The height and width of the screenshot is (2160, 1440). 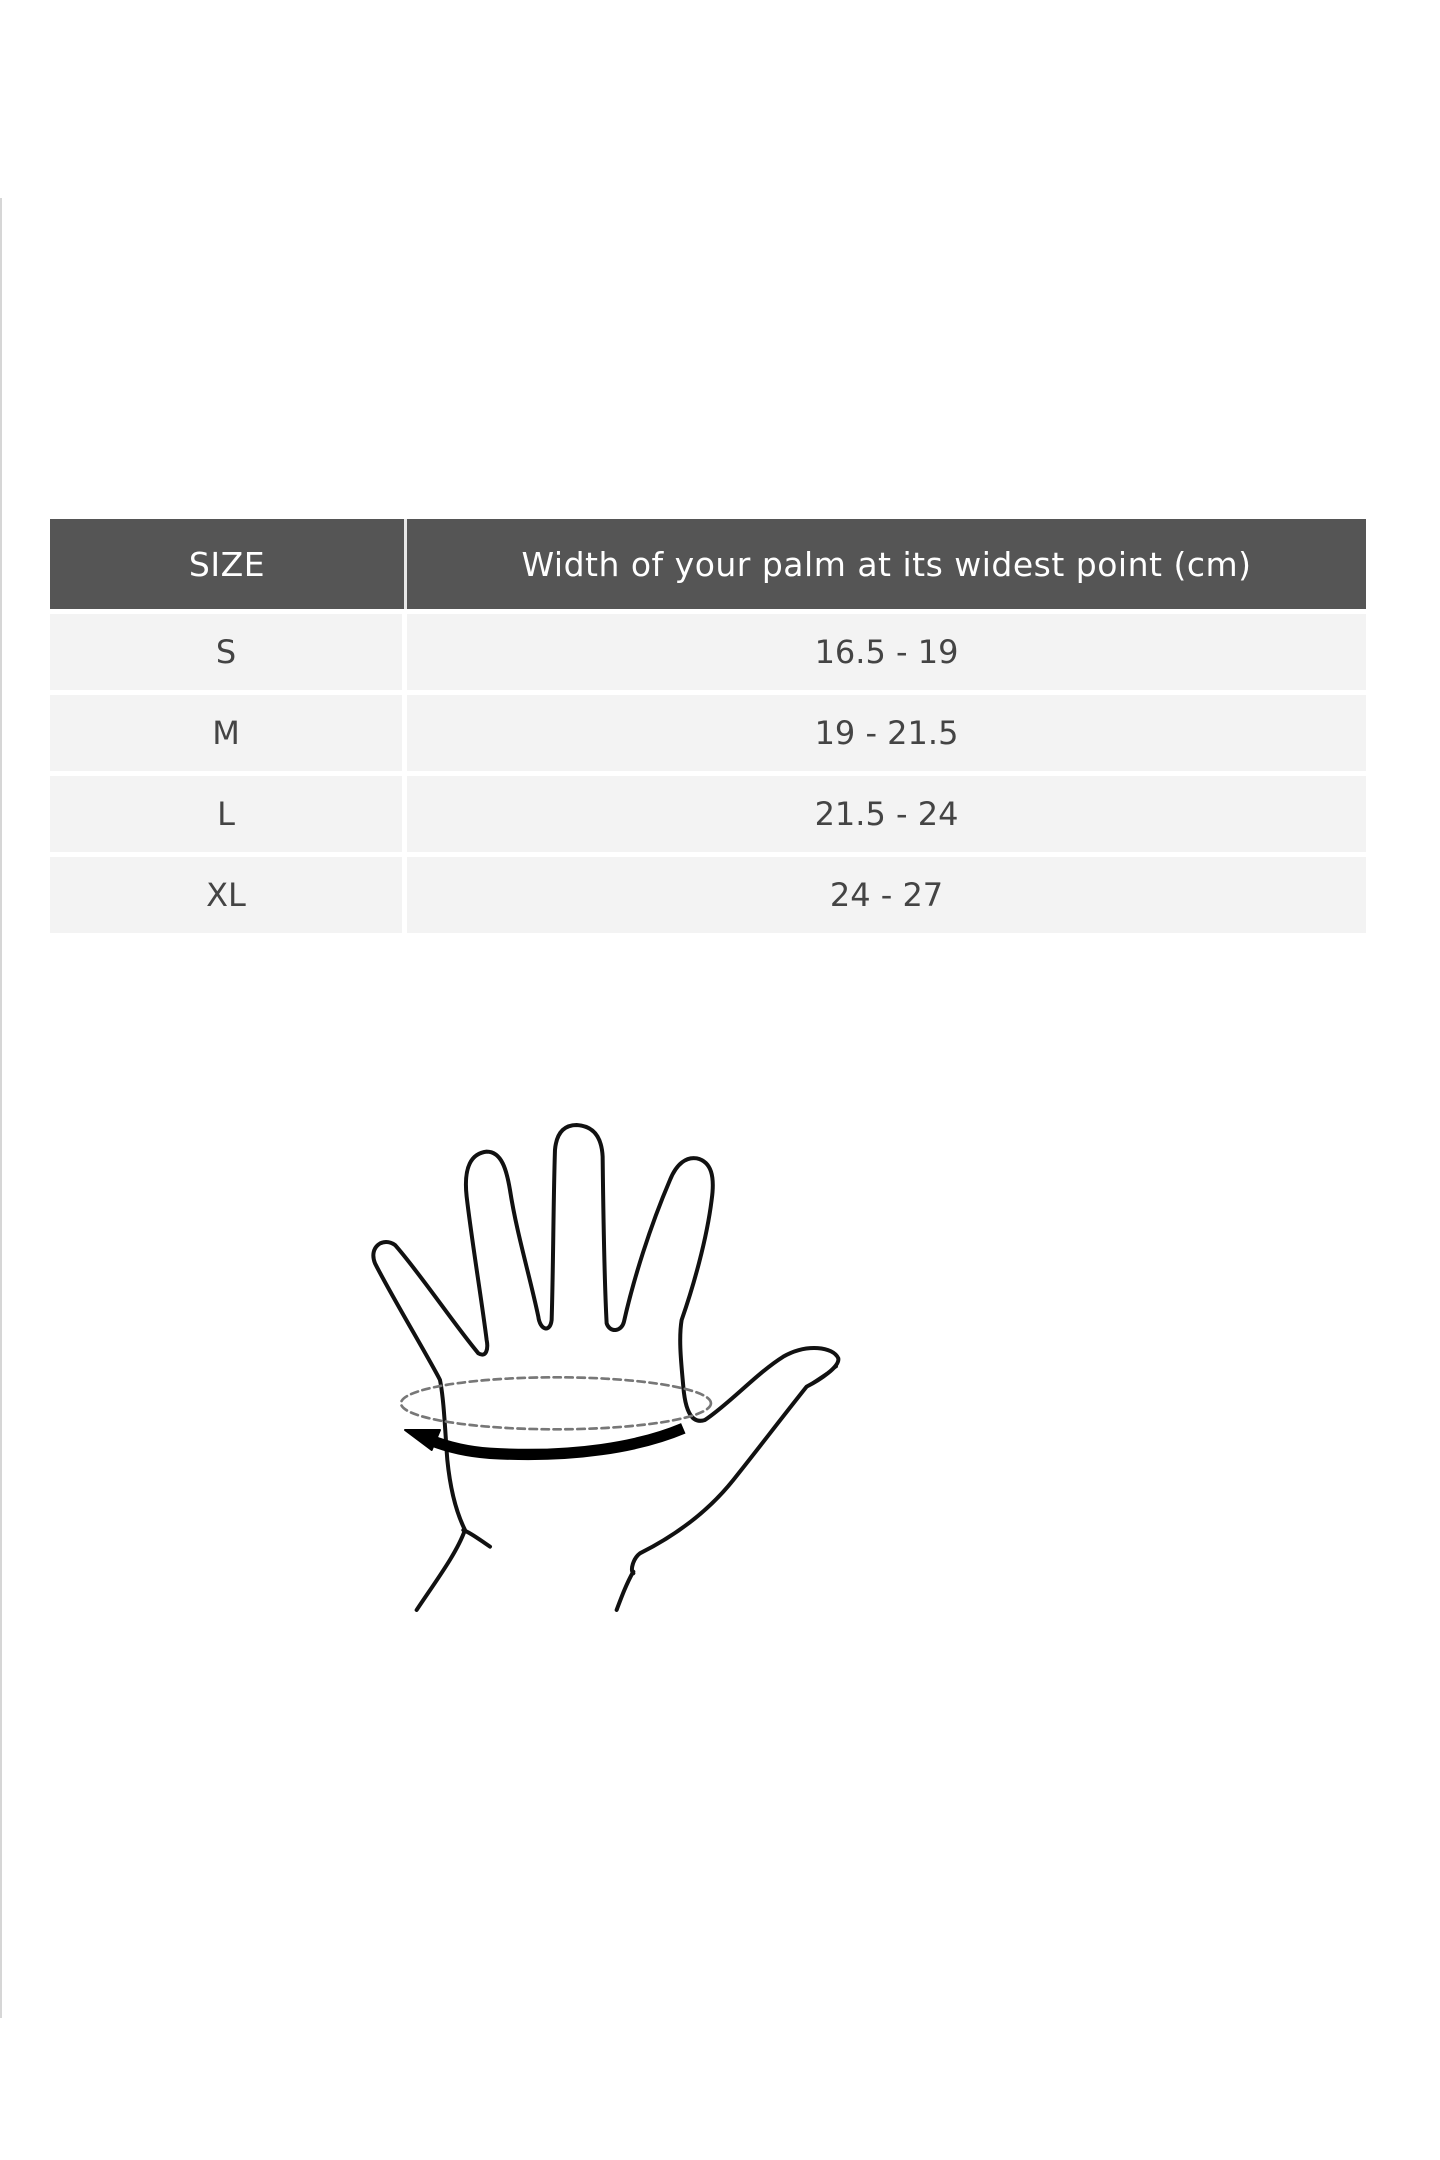 I want to click on range-cell: 19 - 21.5, so click(x=886, y=733).